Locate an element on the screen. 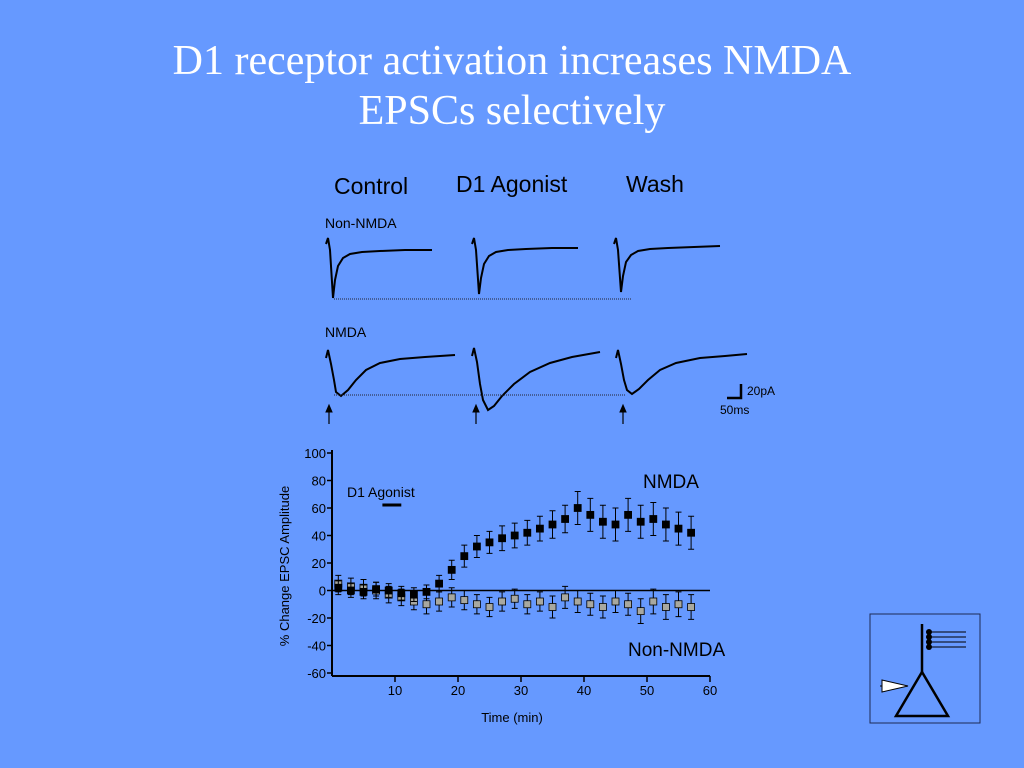 The image size is (1024, 768). nmda-trace-agonist is located at coordinates (536, 379).